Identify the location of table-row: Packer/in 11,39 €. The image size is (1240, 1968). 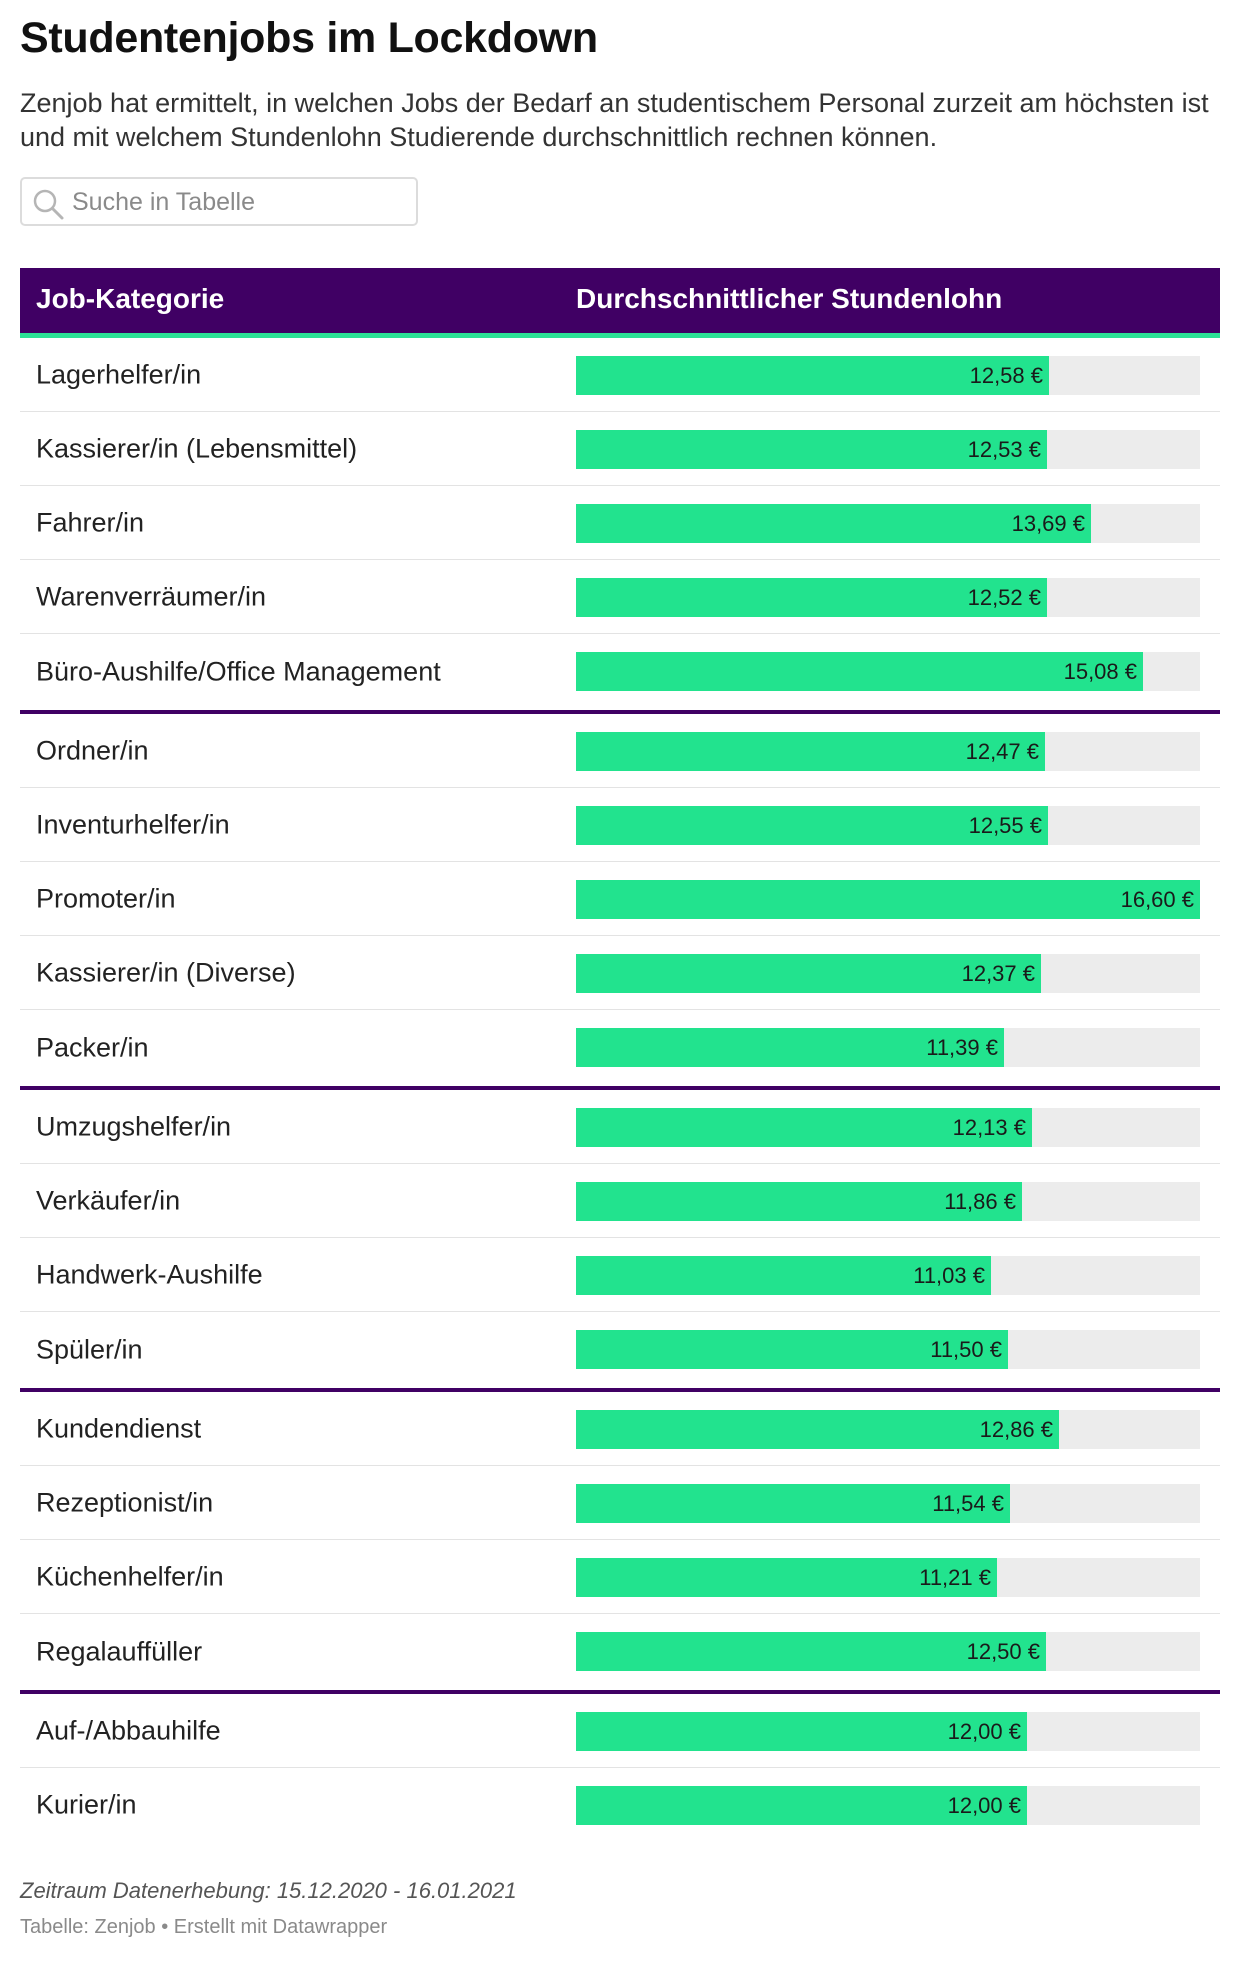
(620, 1050).